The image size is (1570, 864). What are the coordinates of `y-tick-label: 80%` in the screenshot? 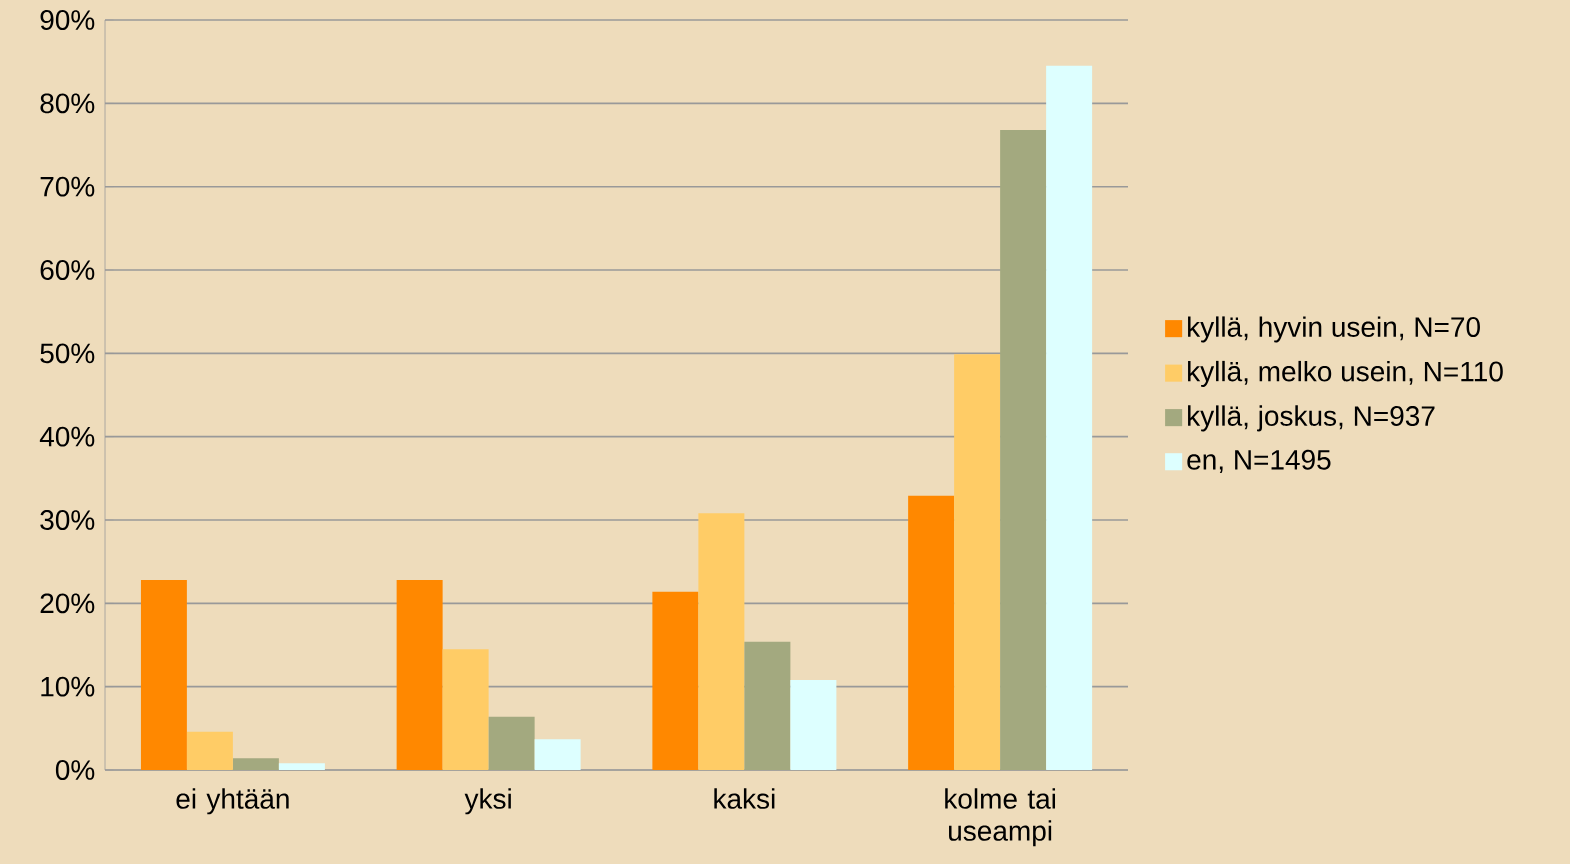 It's located at (67, 103).